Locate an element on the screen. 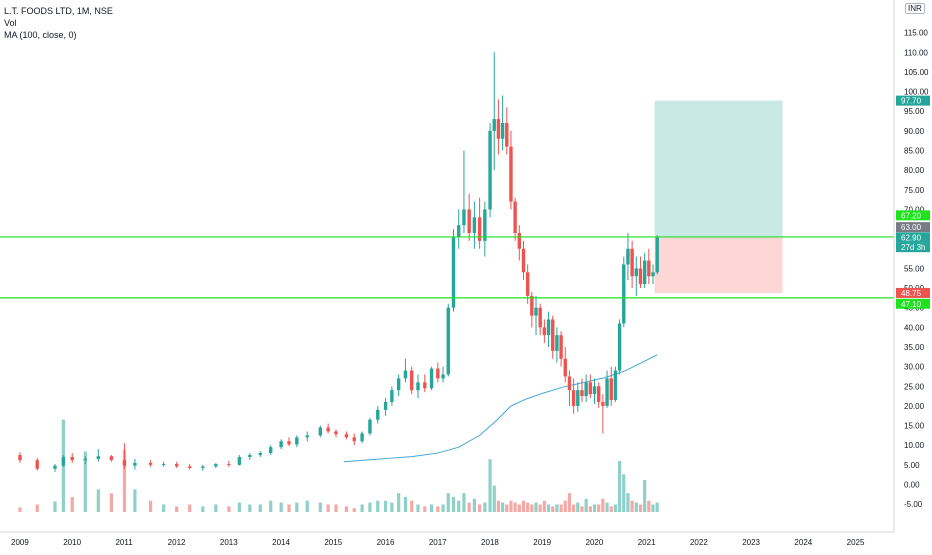  symbol-title: L.T. FOODS LTD, 1M, NSE is located at coordinates (58, 11).